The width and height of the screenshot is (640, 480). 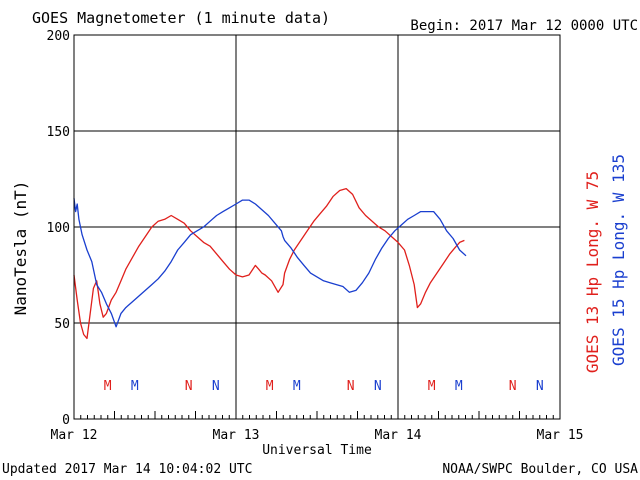 I want to click on x-axis-label: Universal Time, so click(x=317, y=450).